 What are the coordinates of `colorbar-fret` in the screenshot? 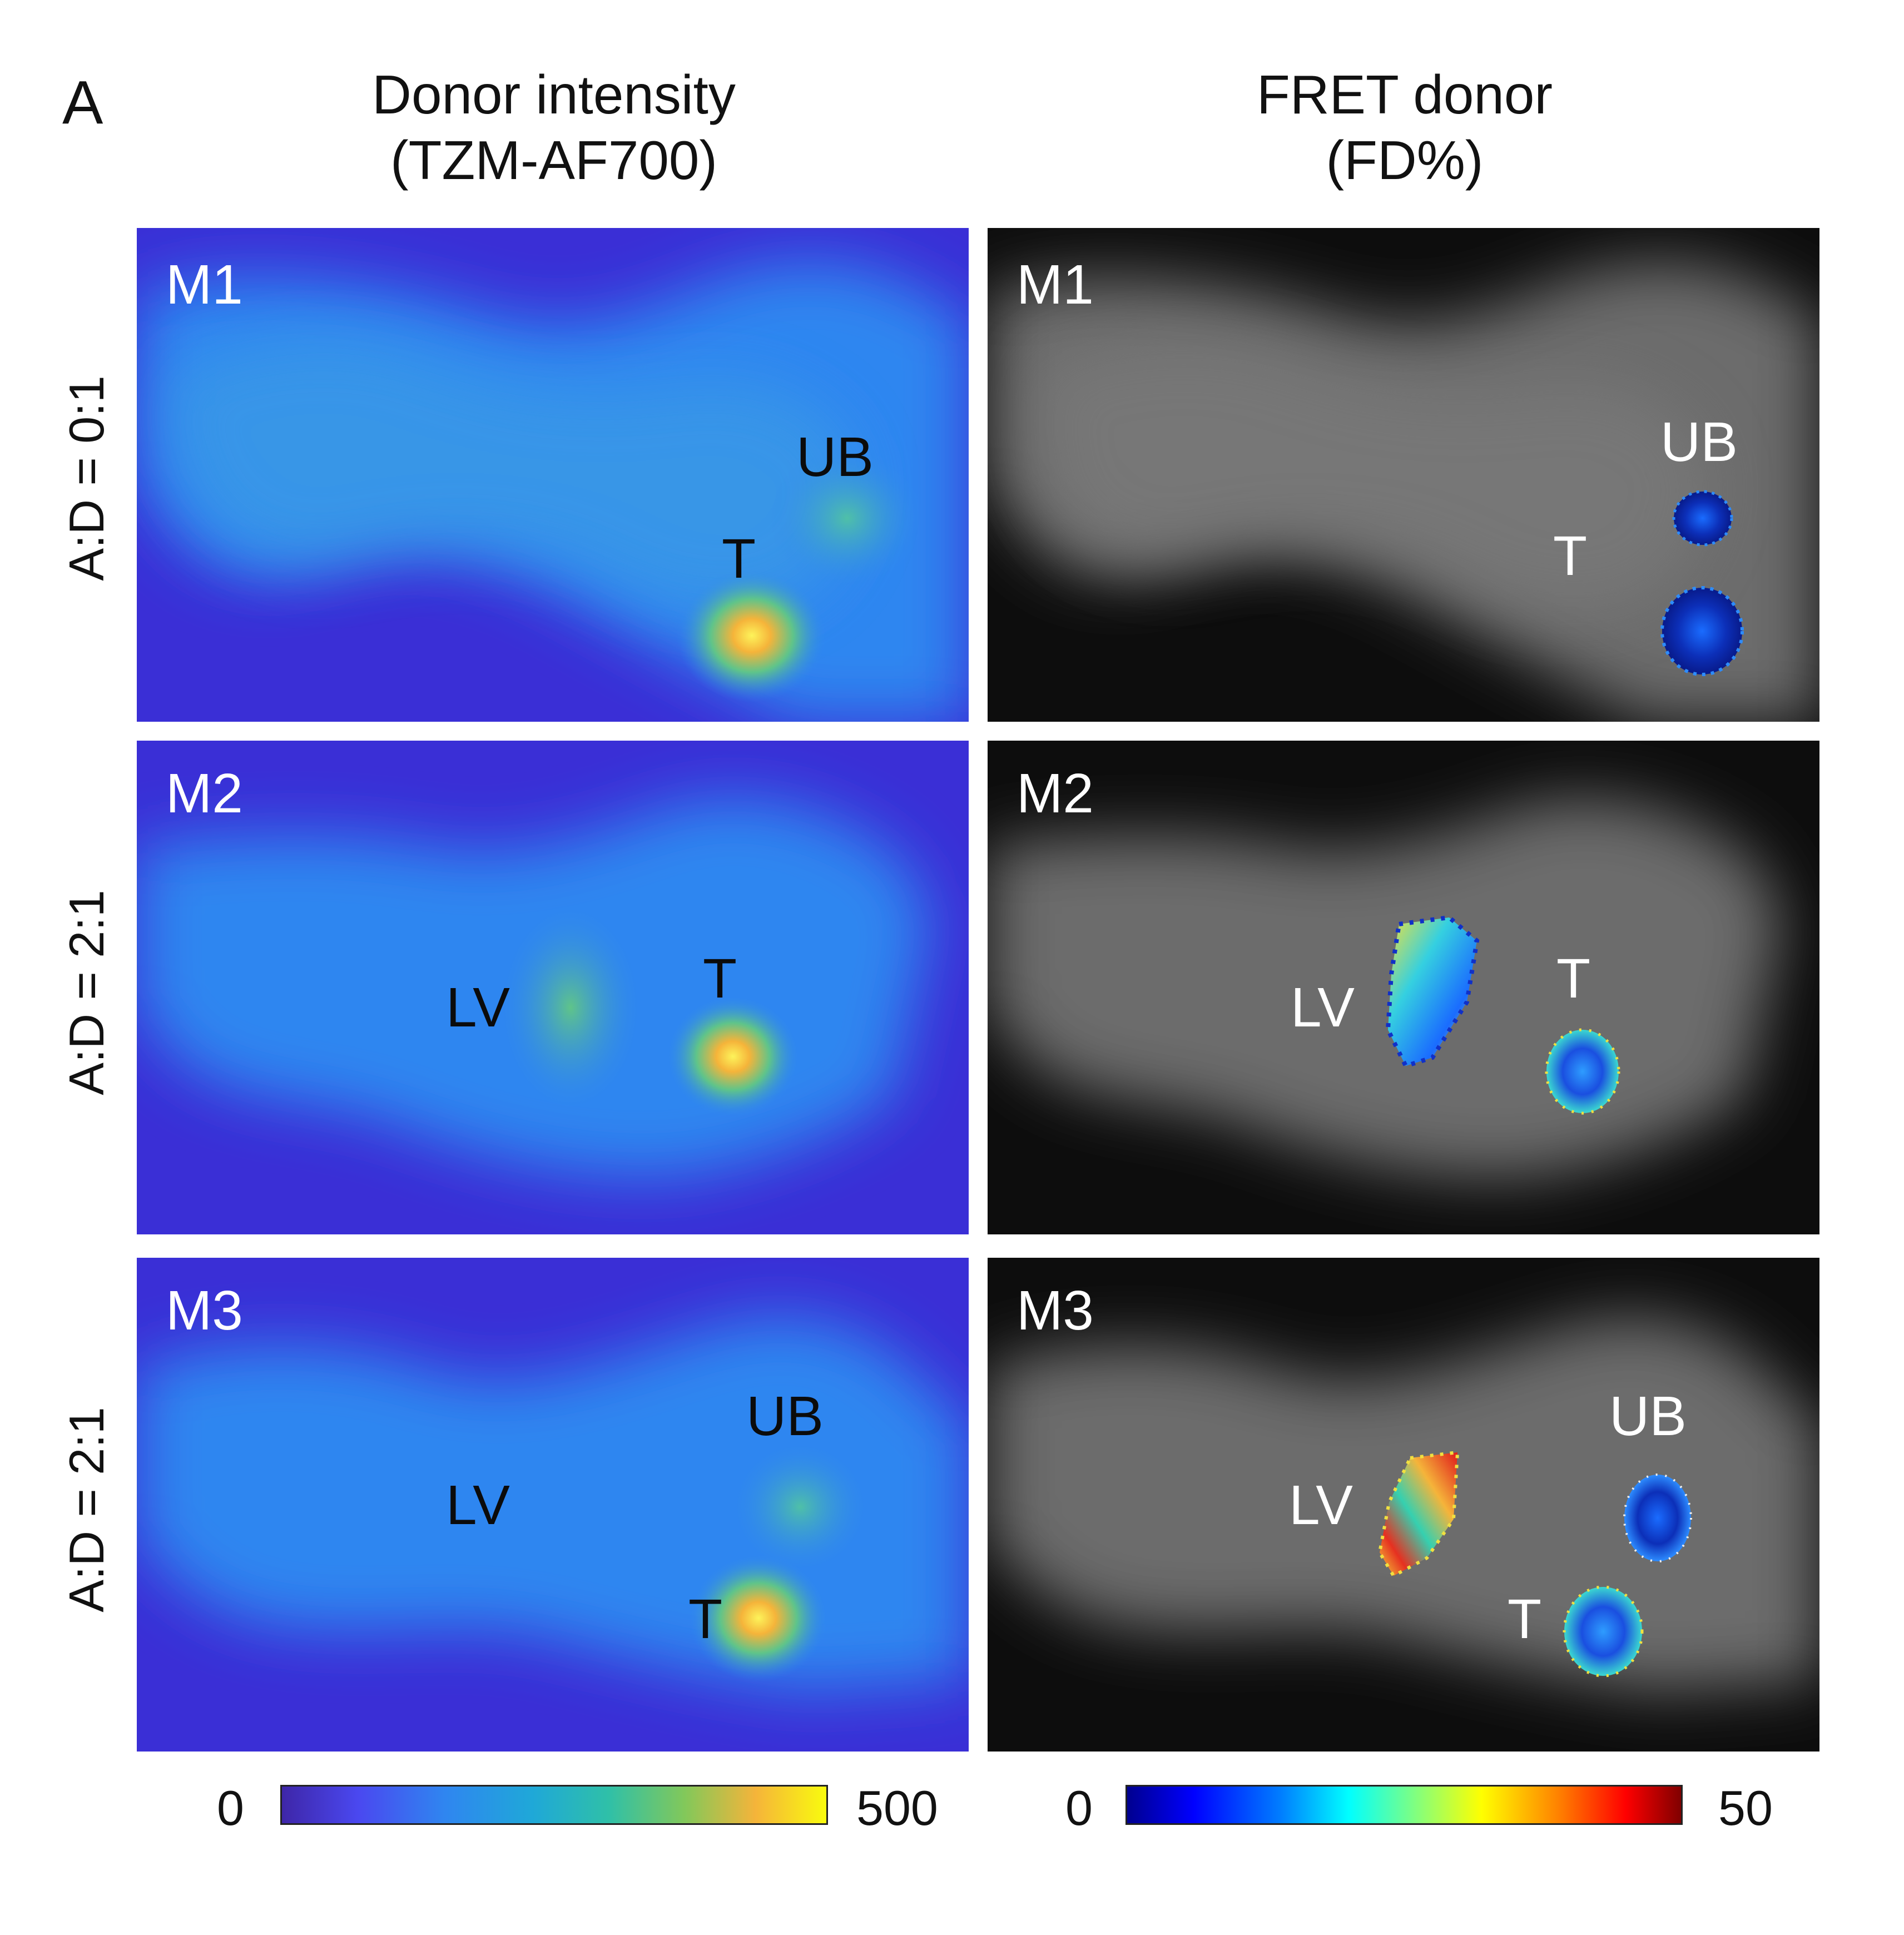 It's located at (1404, 1805).